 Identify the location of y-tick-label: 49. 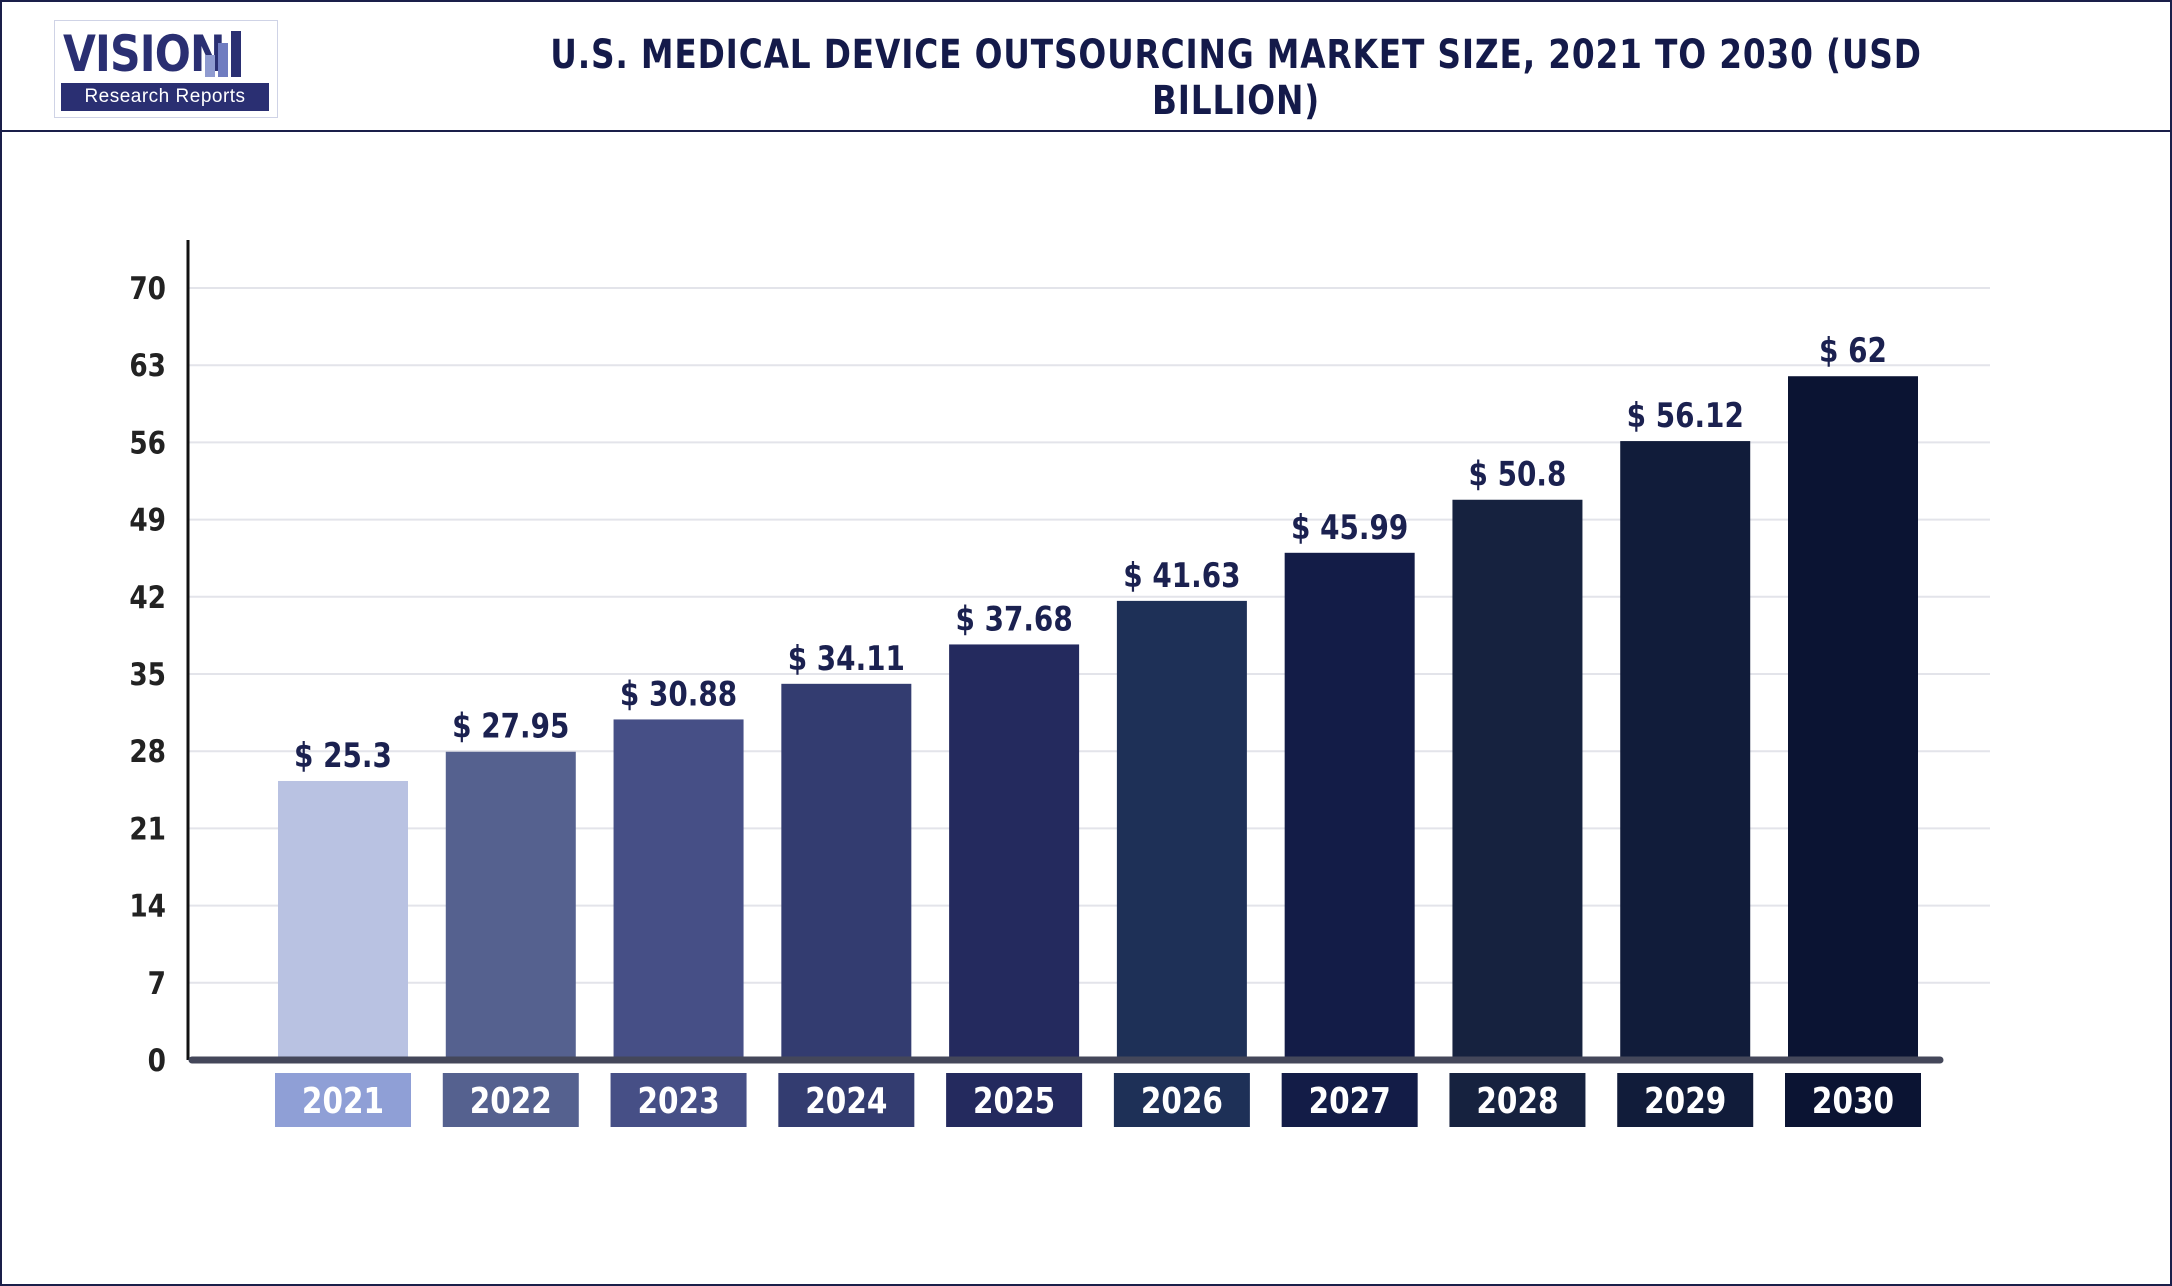
(147, 520).